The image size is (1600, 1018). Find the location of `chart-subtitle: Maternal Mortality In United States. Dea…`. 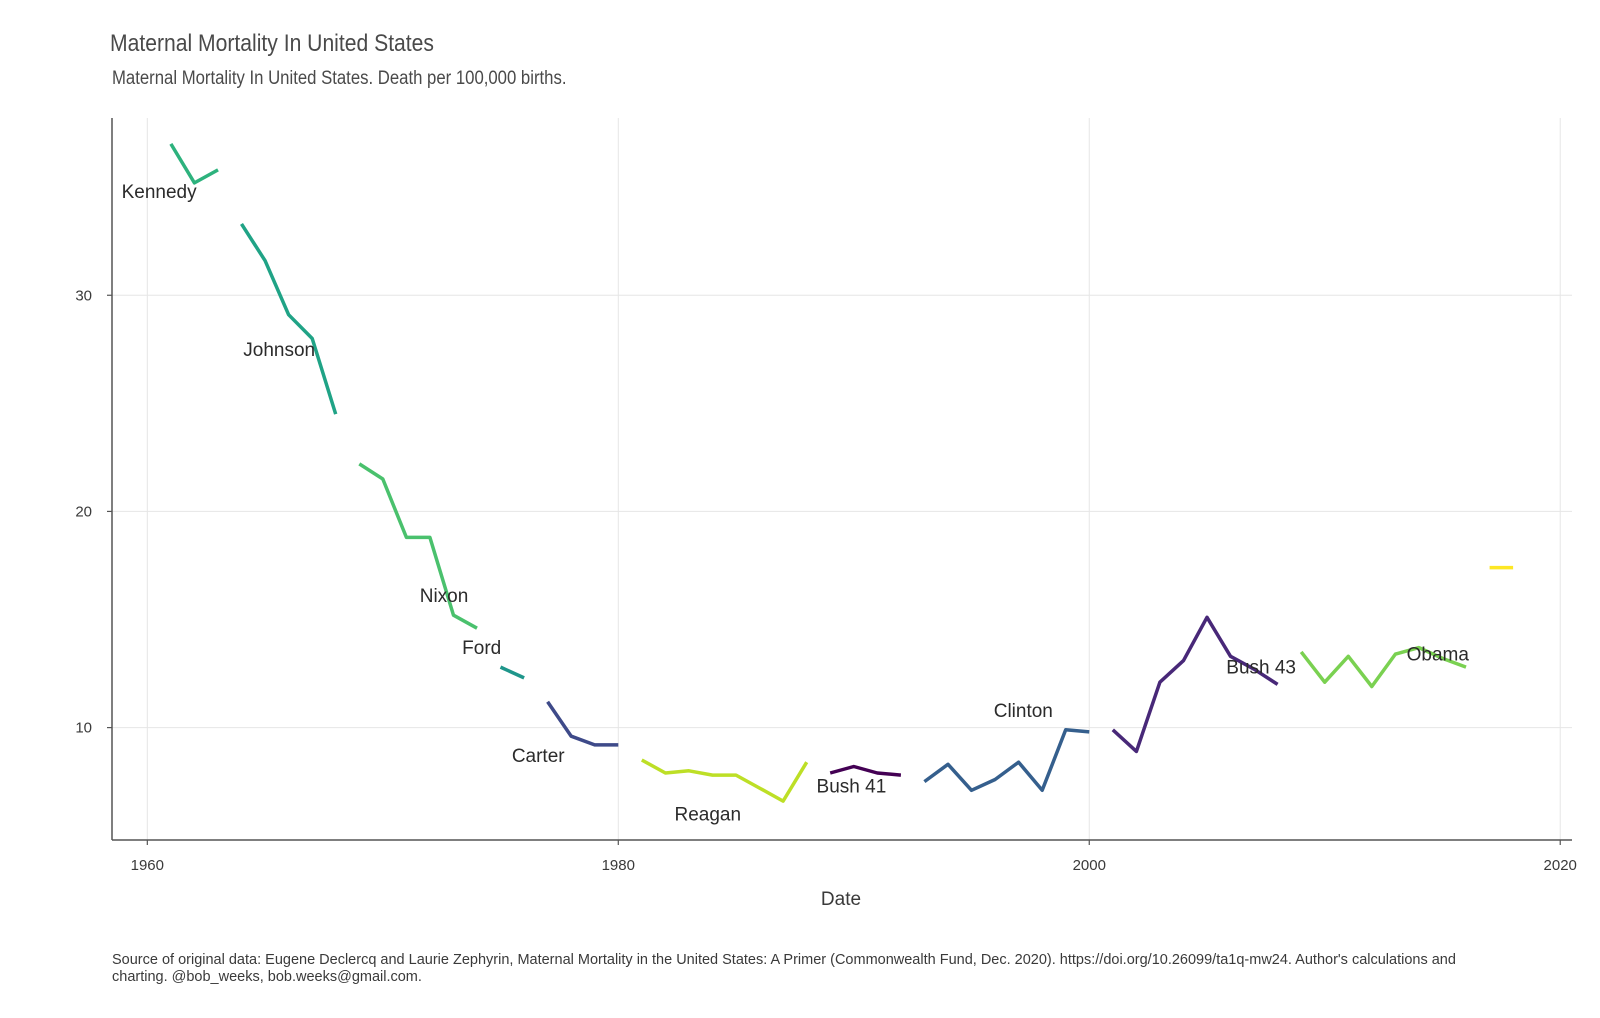

chart-subtitle: Maternal Mortality In United States. Dea… is located at coordinates (339, 78).